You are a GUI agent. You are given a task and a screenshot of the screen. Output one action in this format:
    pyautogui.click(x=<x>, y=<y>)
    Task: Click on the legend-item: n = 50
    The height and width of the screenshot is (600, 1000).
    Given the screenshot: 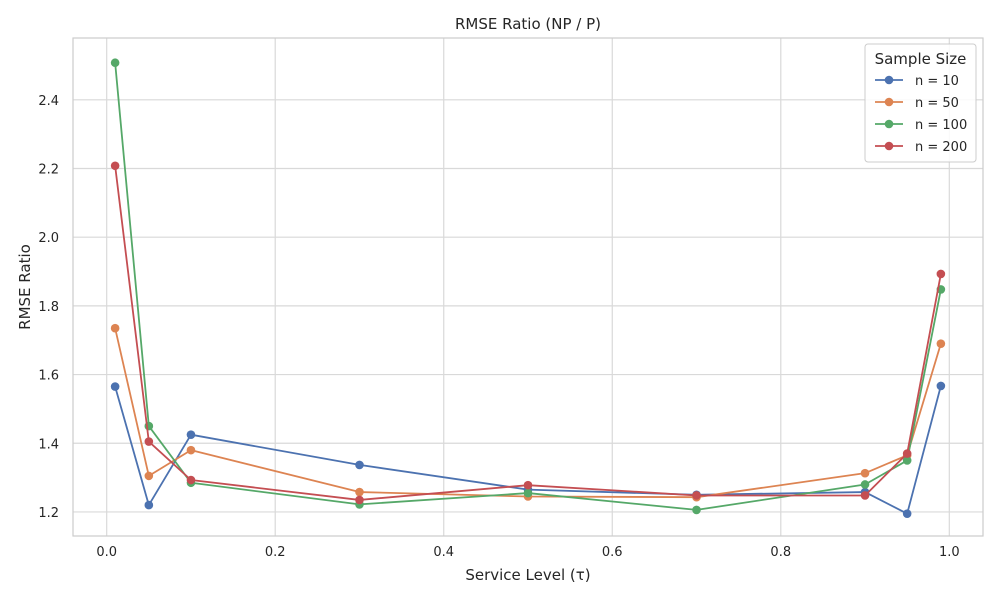 What is the action you would take?
    pyautogui.click(x=917, y=103)
    